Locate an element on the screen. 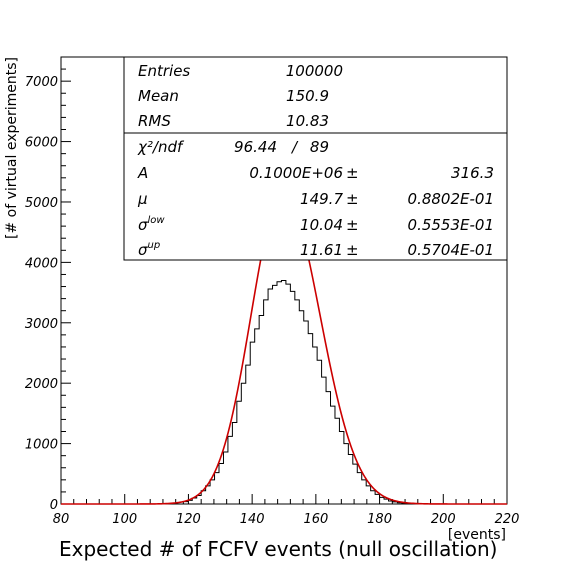 The height and width of the screenshot is (567, 567). y-tick-label: 7000 is located at coordinates (41, 82).